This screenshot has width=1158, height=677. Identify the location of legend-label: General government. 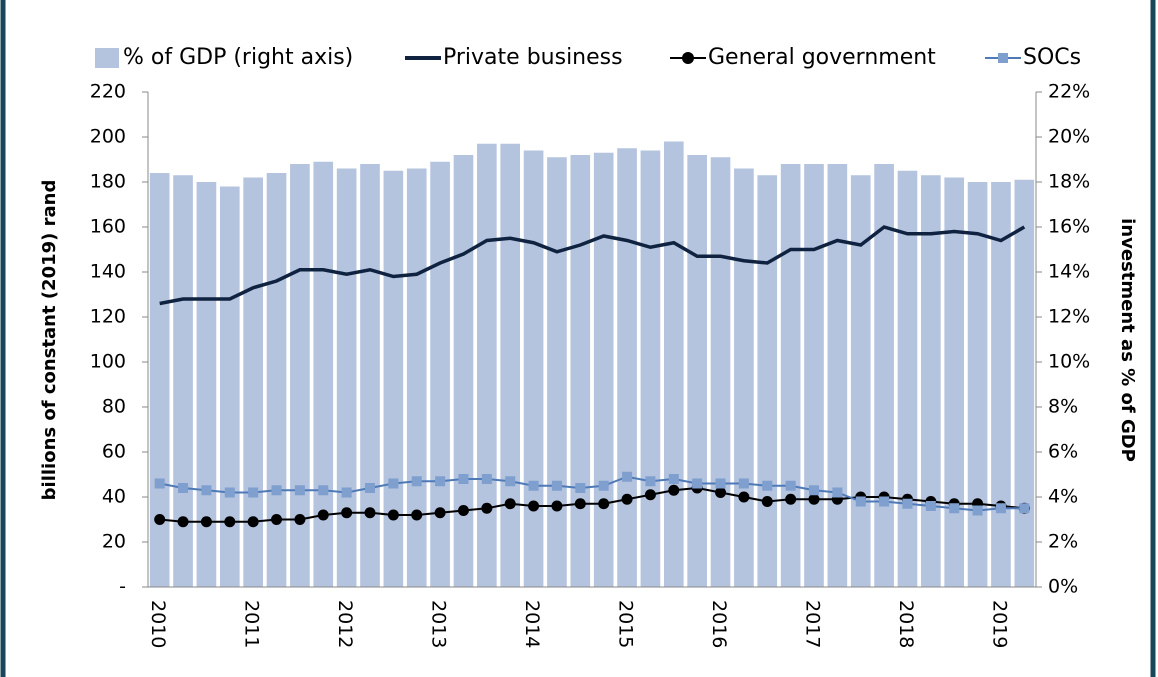
(822, 57).